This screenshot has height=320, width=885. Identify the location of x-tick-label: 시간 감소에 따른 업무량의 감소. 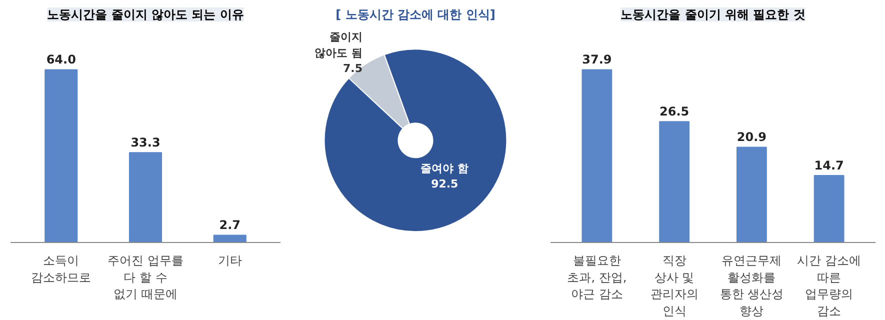
(829, 286).